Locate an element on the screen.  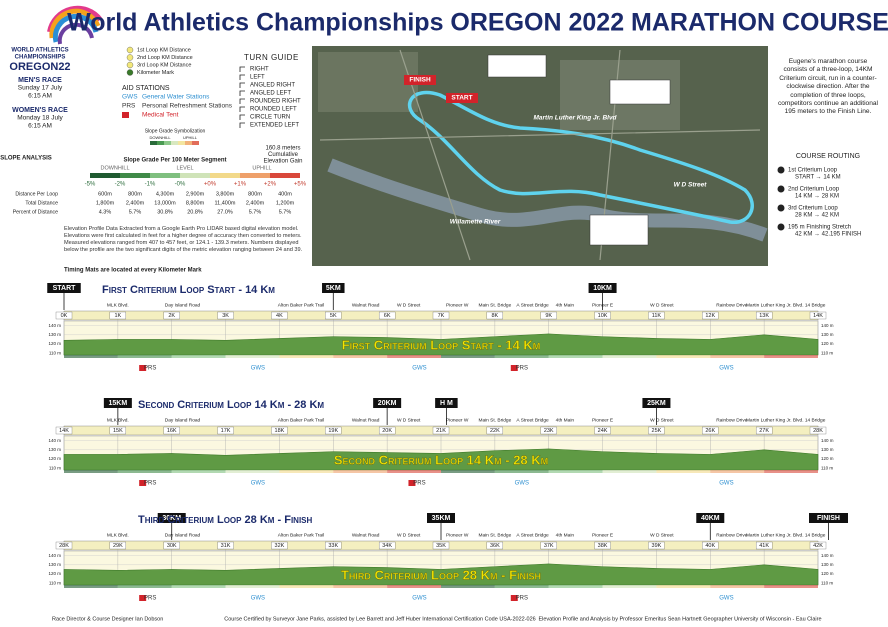
race-date: Monday 18 July is located at coordinates (40, 118).